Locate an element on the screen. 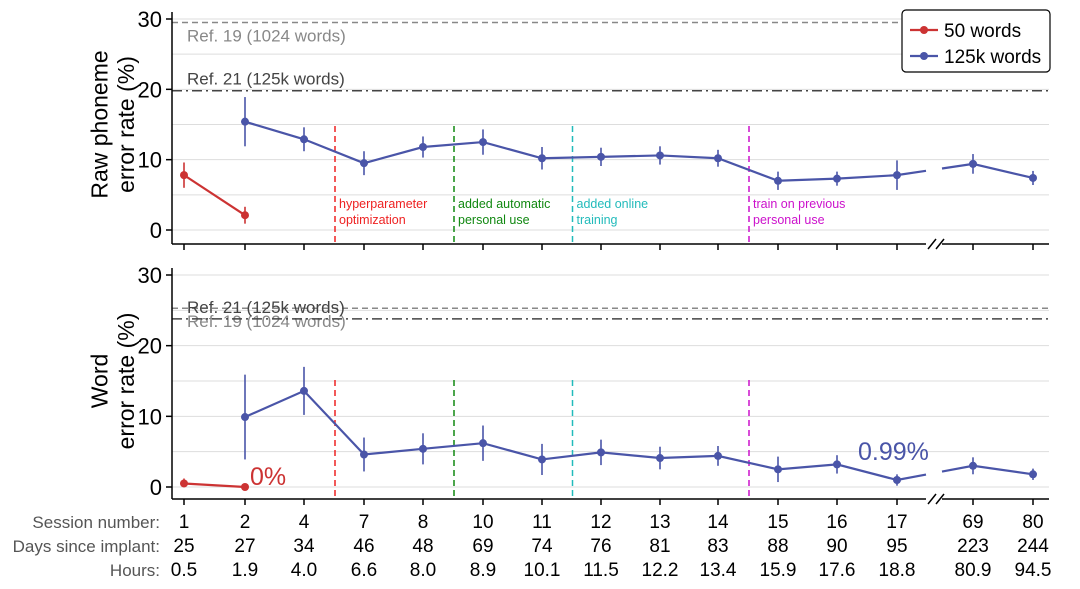  hours-value: 12.2 is located at coordinates (660, 570).